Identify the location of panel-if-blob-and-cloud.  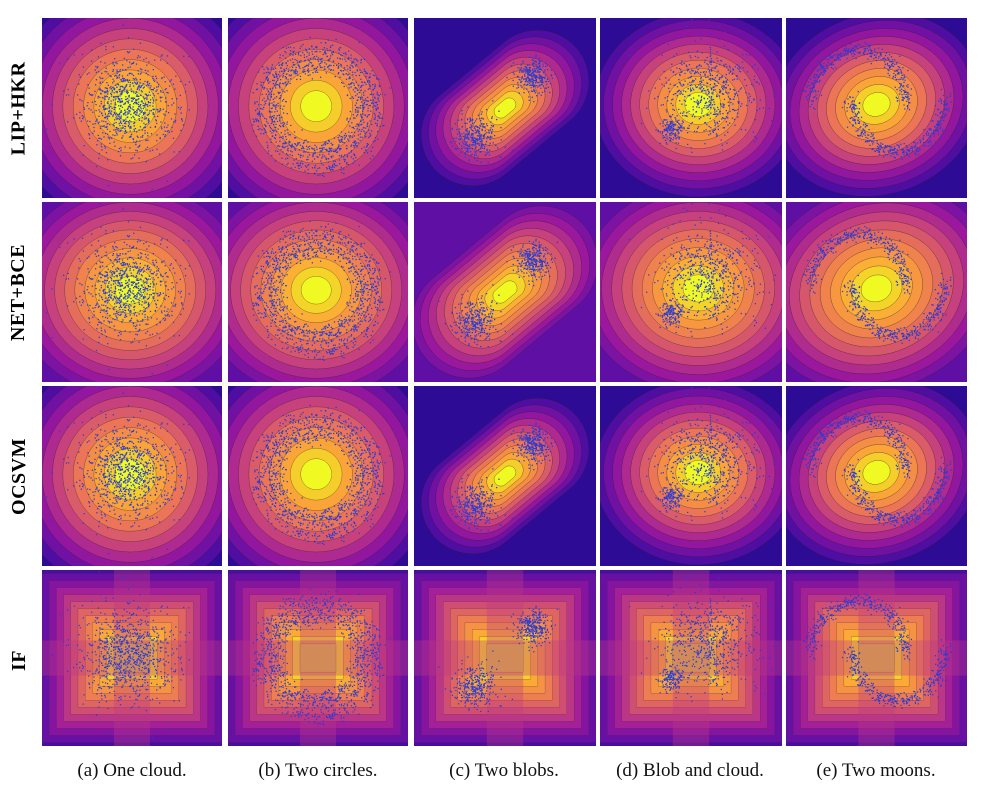
(691, 658).